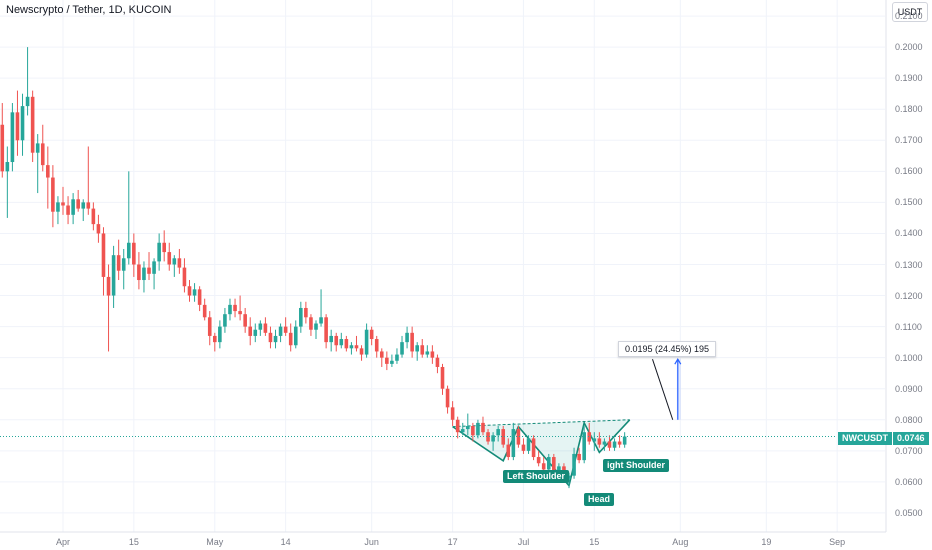 The width and height of the screenshot is (932, 550). I want to click on time-tick-label: Aug, so click(680, 542).